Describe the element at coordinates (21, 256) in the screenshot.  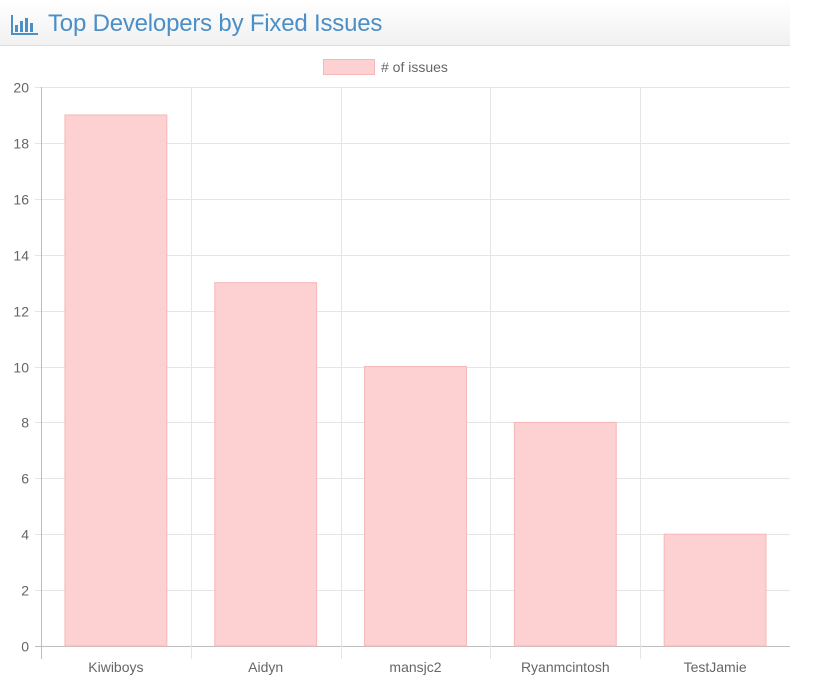
I see `y-tick-label: 14` at that location.